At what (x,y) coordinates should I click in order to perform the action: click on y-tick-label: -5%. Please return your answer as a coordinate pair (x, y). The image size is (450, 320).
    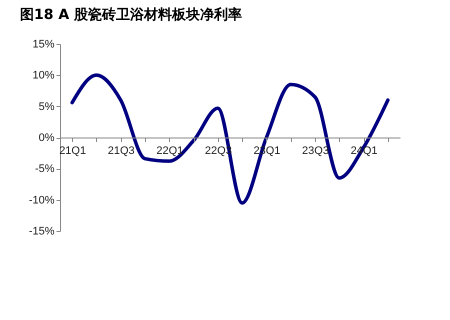
    Looking at the image, I should click on (44, 169).